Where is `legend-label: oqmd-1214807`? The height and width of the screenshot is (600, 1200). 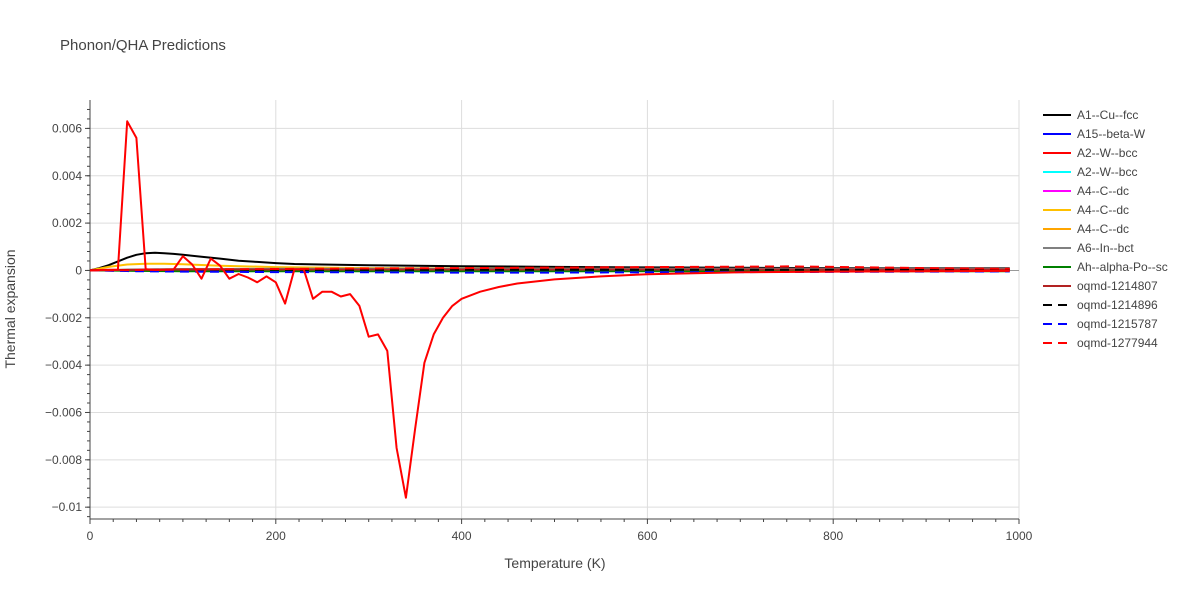
legend-label: oqmd-1214807 is located at coordinates (1117, 286).